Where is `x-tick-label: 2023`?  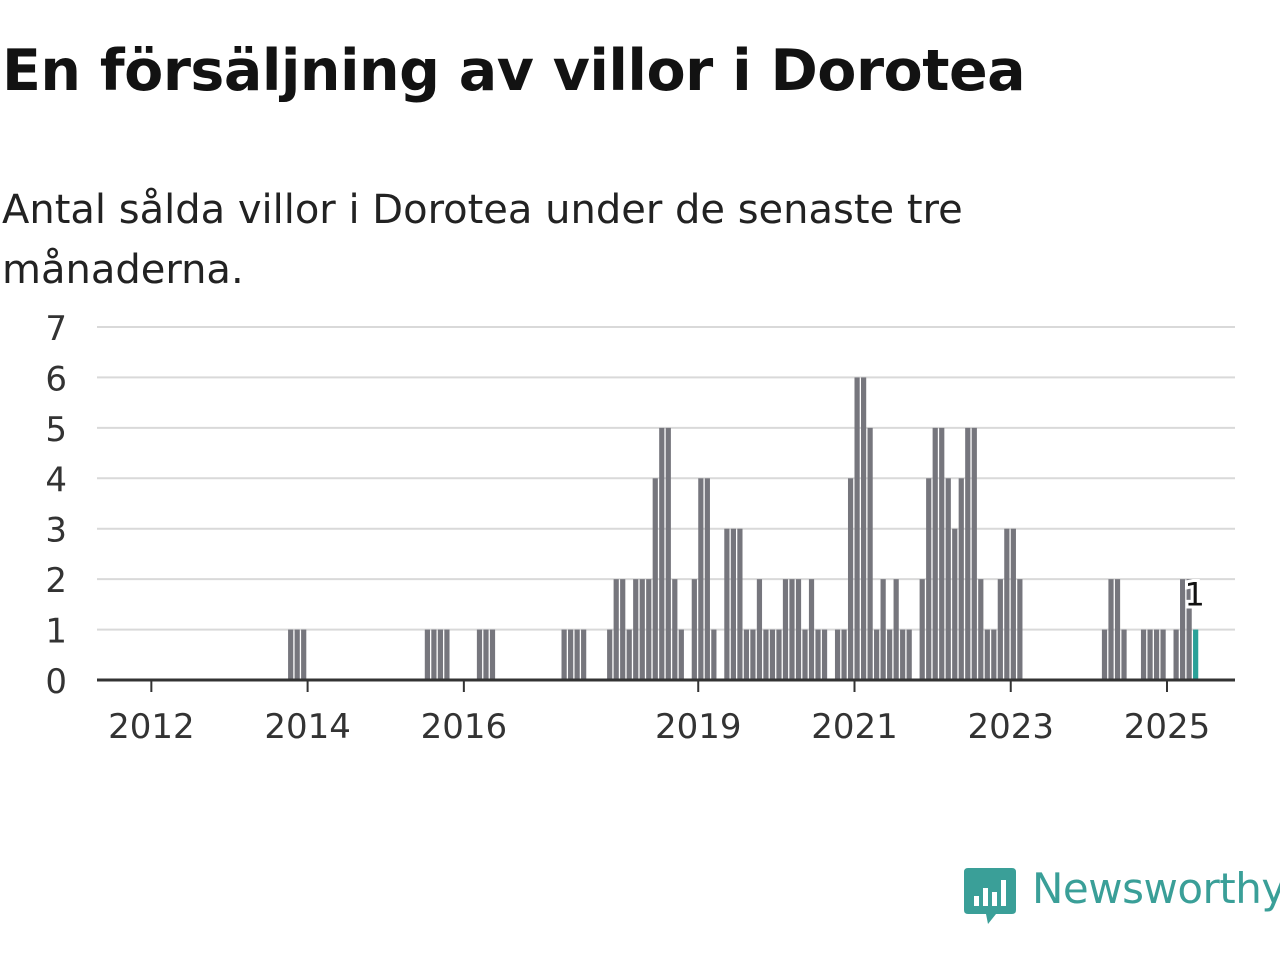
x-tick-label: 2023 is located at coordinates (1010, 727).